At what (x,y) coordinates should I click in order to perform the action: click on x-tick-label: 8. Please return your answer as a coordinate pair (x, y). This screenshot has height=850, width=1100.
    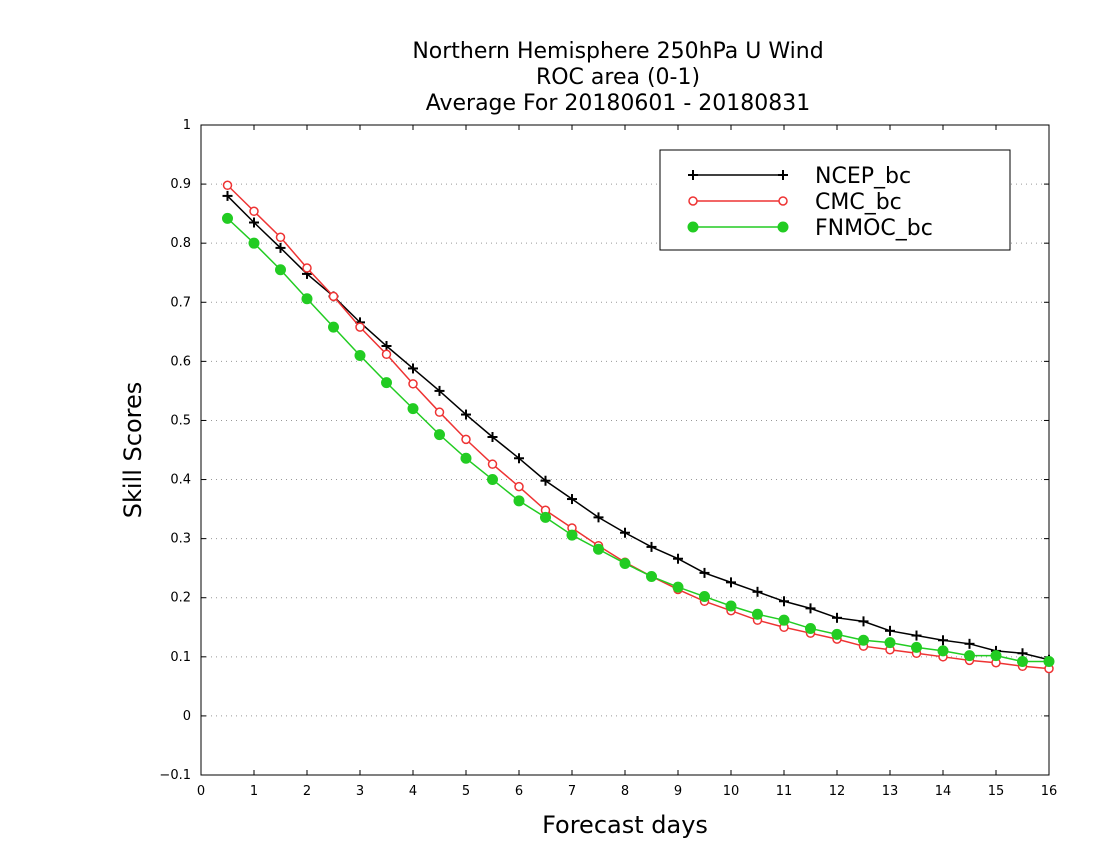
    Looking at the image, I should click on (625, 791).